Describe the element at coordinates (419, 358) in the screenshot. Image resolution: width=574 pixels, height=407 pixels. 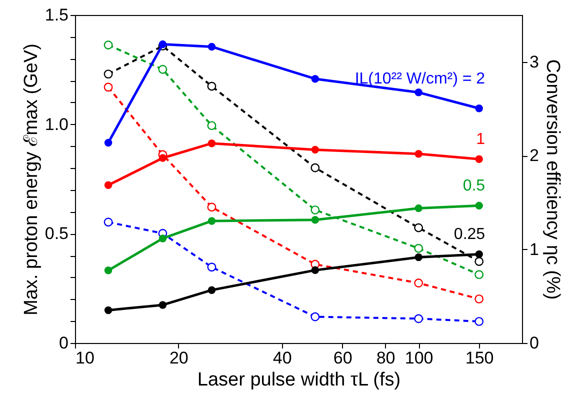
I see `x-tick-label: 100` at that location.